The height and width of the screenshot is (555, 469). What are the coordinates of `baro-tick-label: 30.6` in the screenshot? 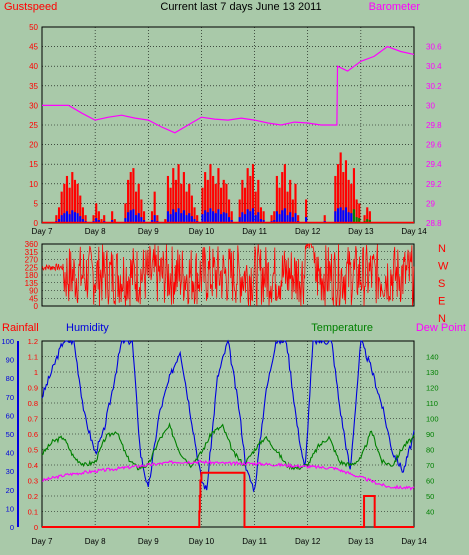 It's located at (434, 47).